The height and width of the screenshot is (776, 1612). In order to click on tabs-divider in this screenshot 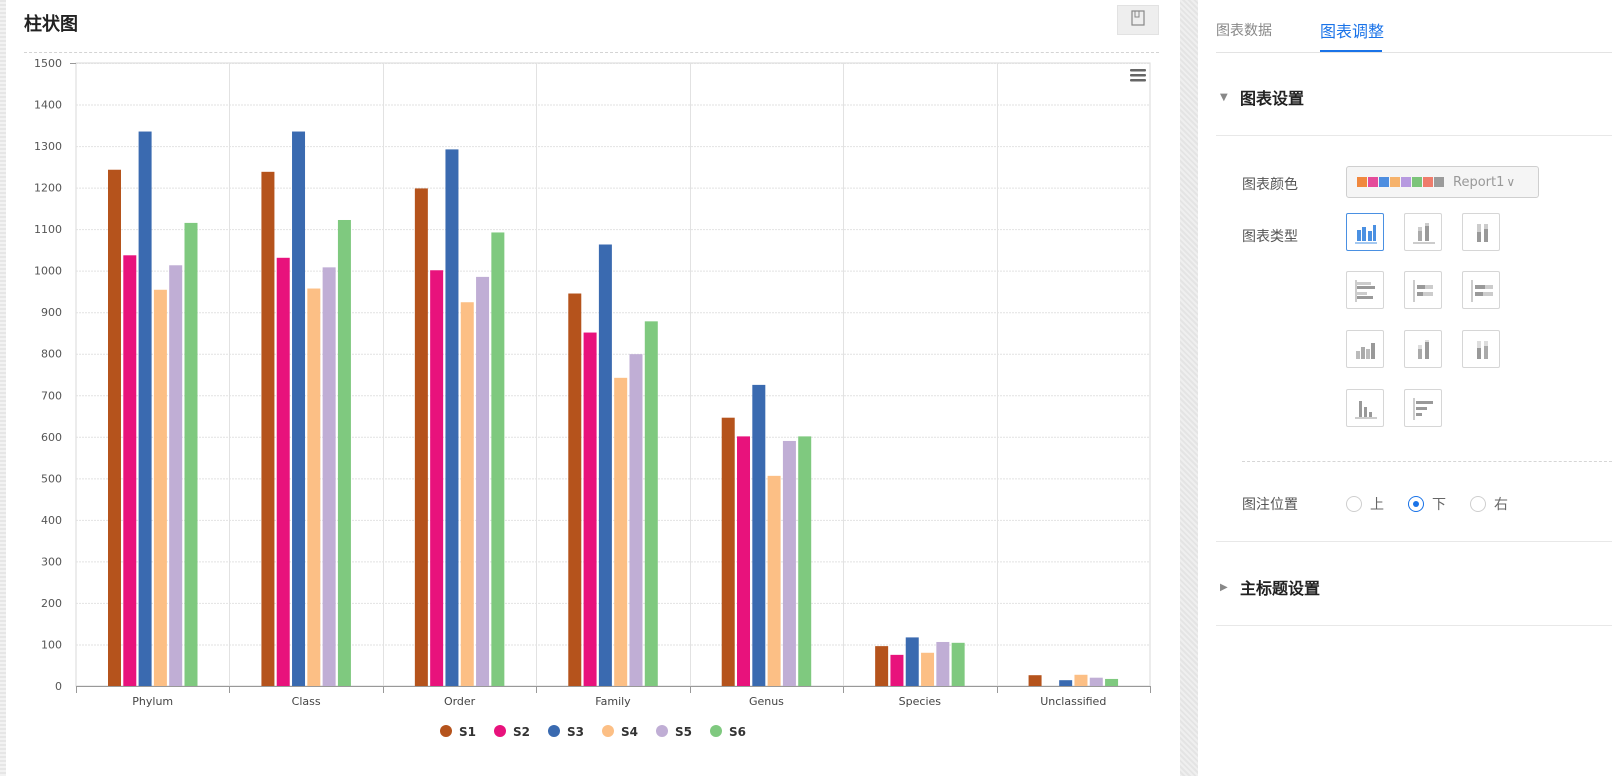, I will do `click(1414, 52)`.